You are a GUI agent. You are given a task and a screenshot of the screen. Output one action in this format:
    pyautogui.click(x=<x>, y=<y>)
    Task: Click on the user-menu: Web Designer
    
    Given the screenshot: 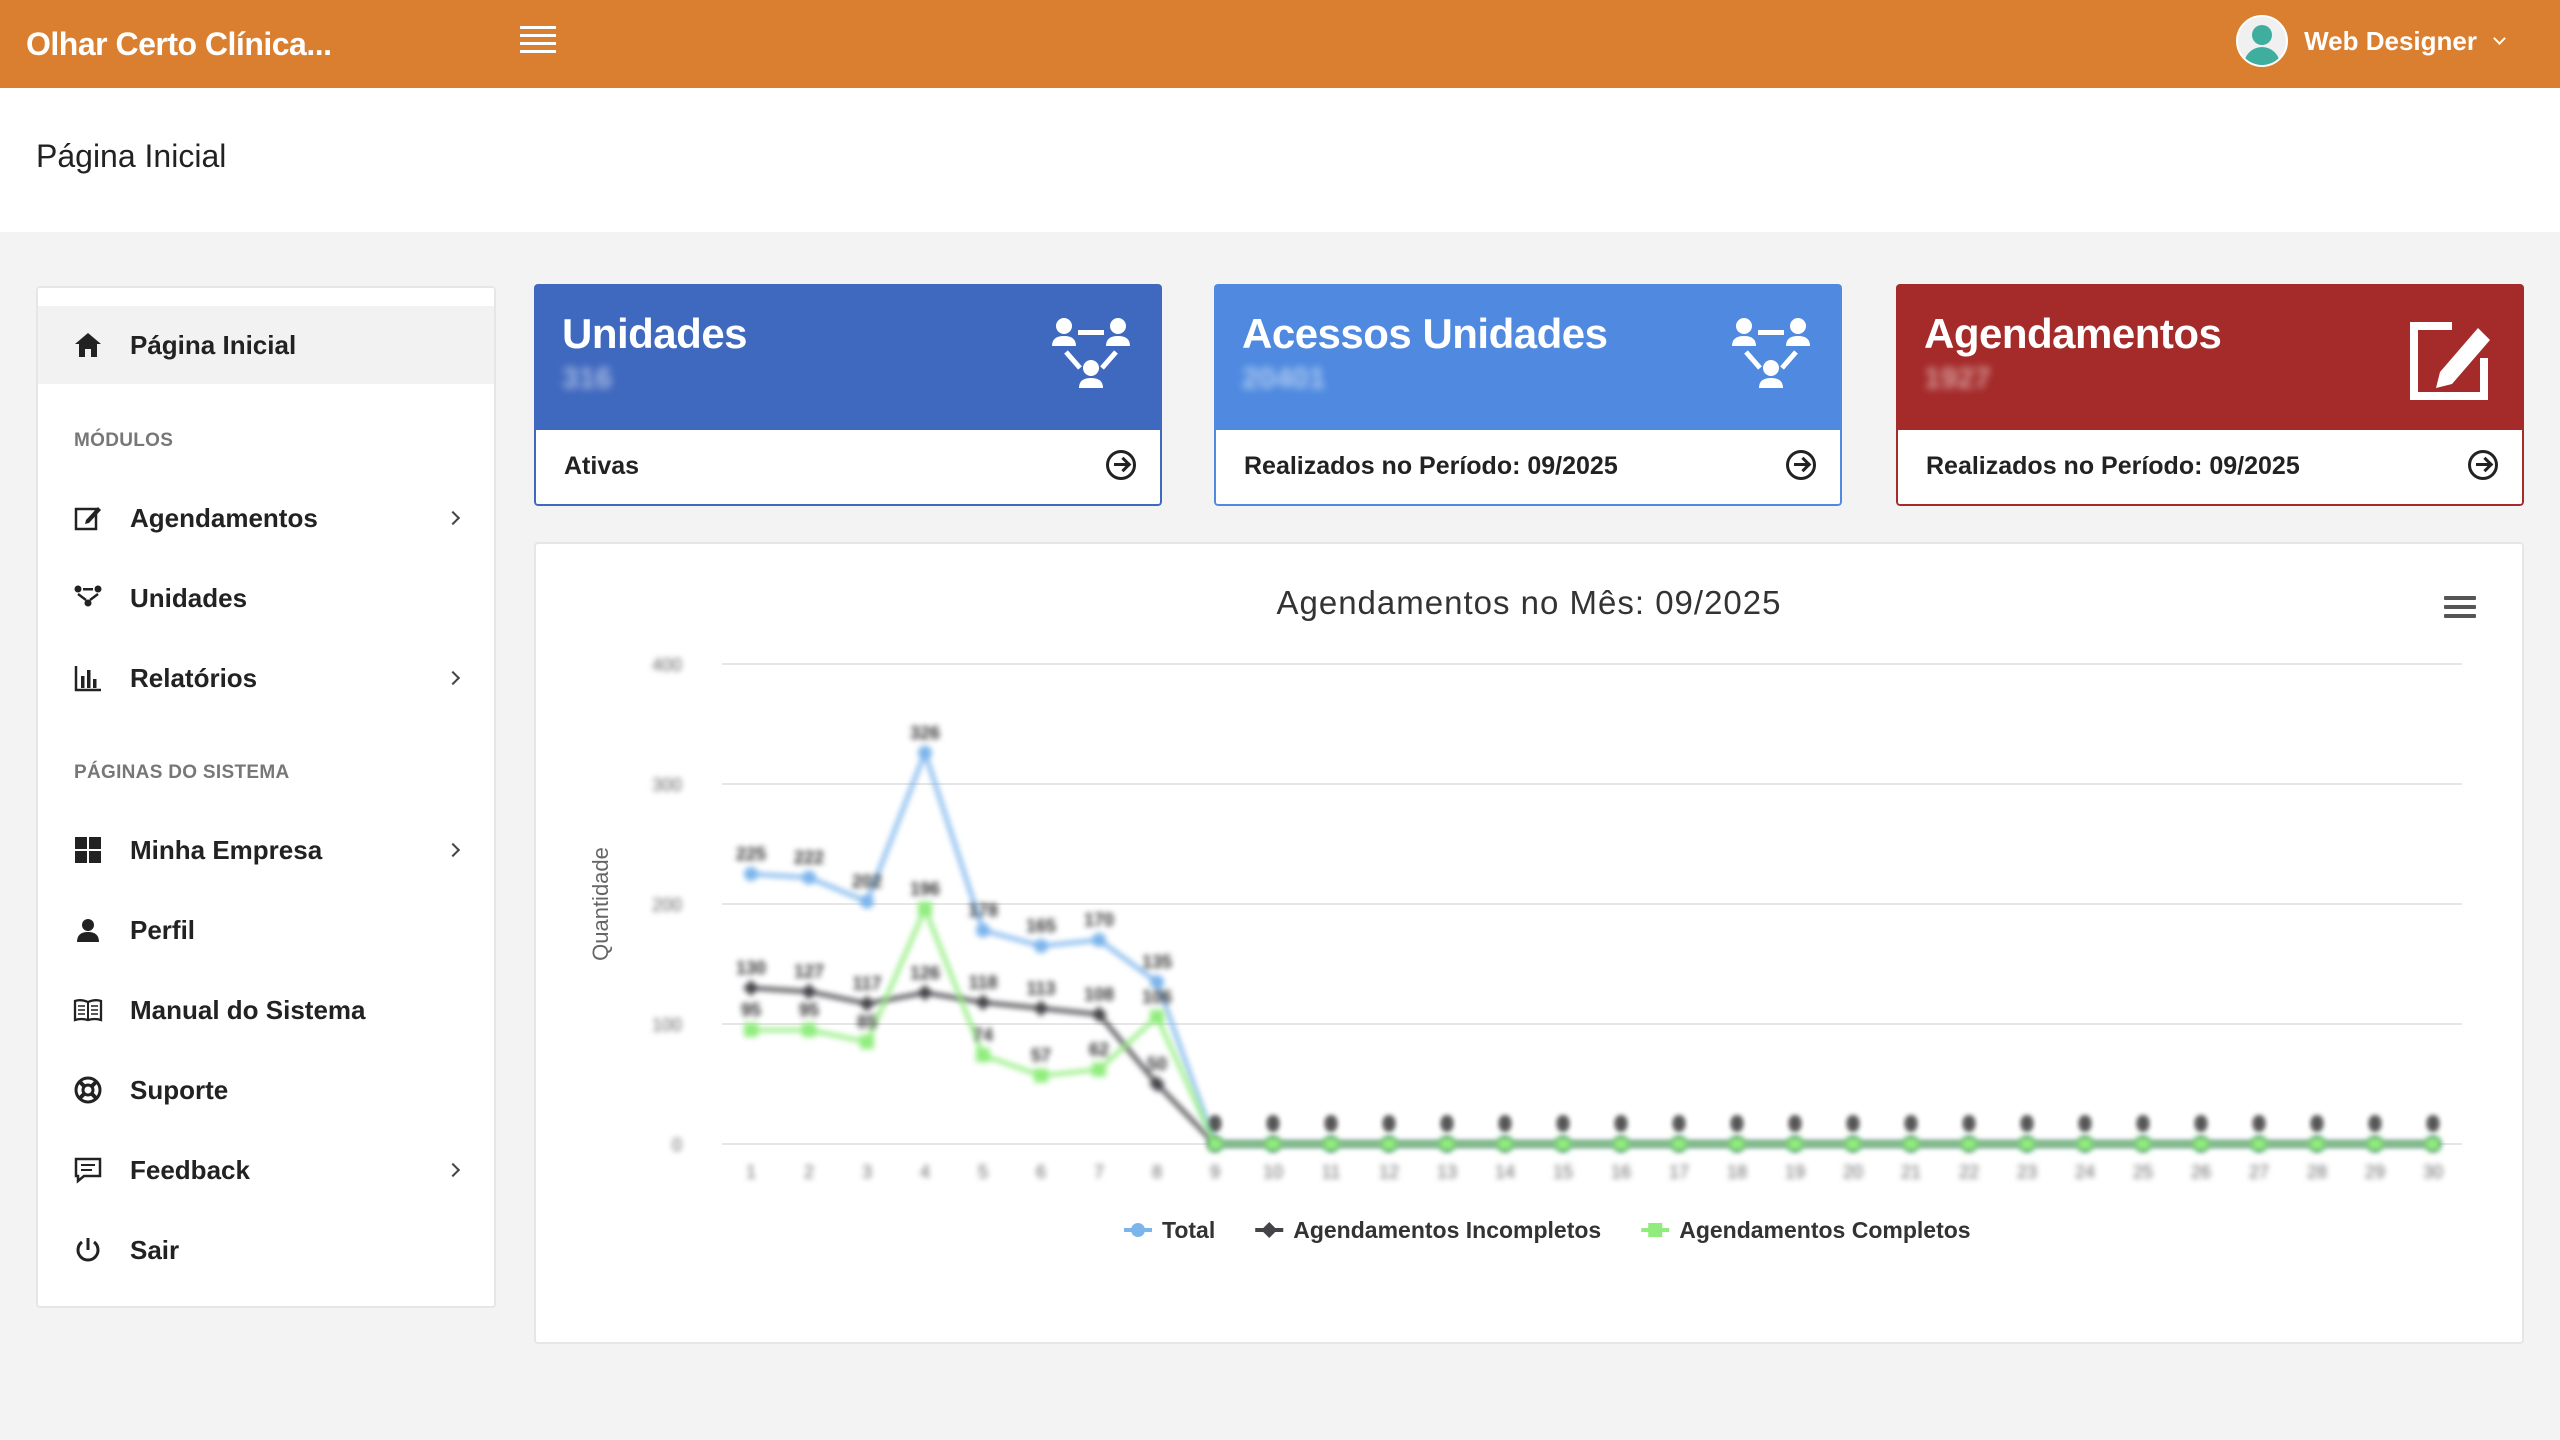 What is the action you would take?
    pyautogui.click(x=2371, y=41)
    